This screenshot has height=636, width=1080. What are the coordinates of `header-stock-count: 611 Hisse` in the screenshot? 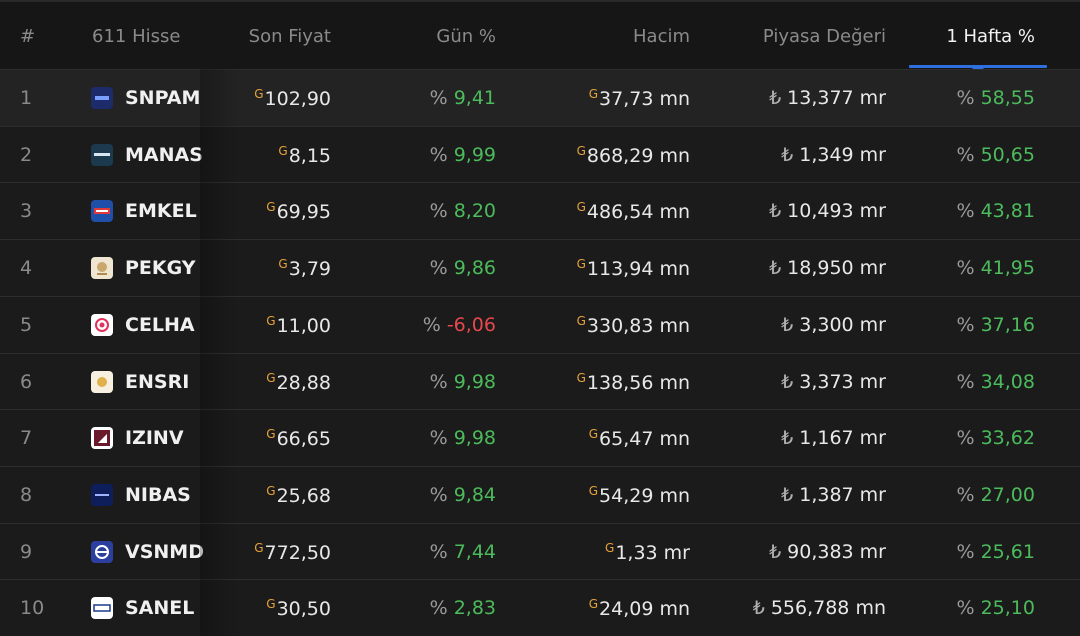 It's located at (136, 36).